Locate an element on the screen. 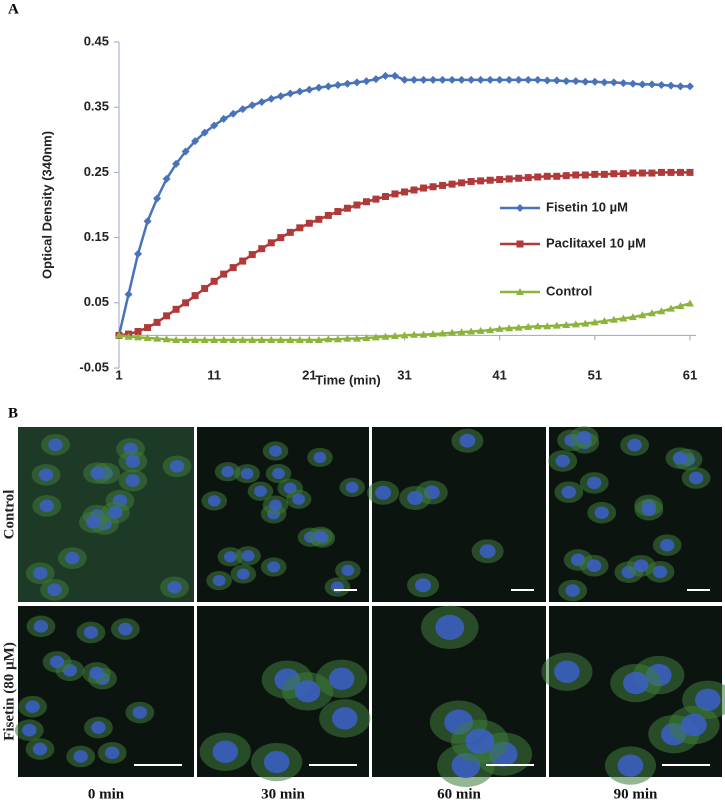 This screenshot has width=725, height=807. legend-label: Control is located at coordinates (569, 290).